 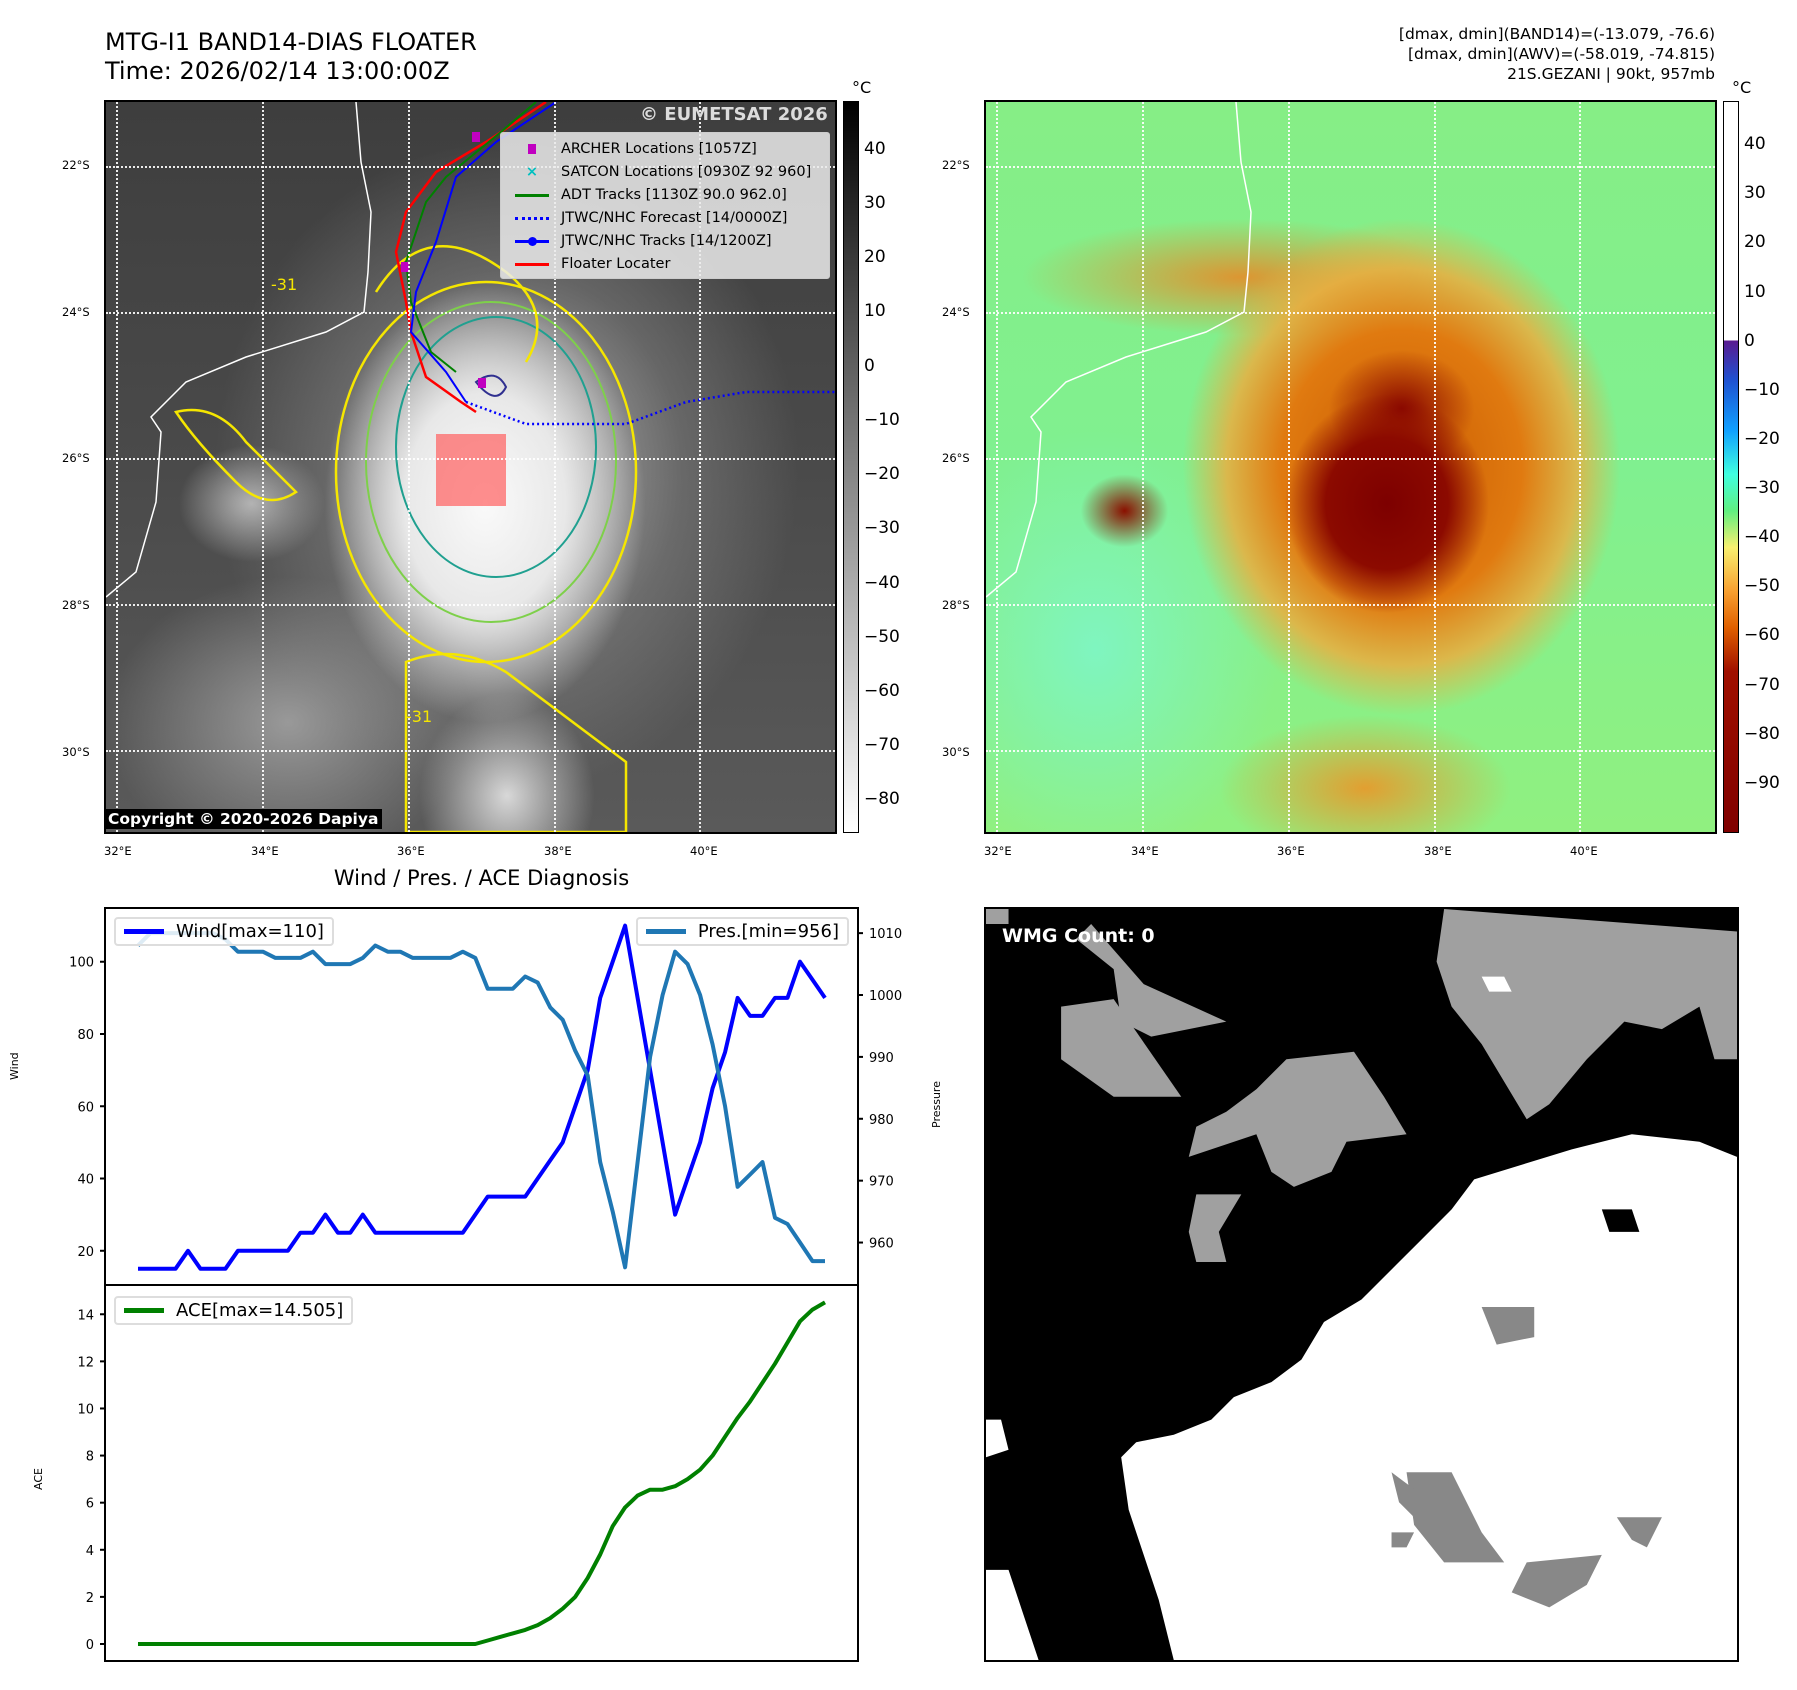 What do you see at coordinates (250, 931) in the screenshot?
I see `wind-legend-label: Wind[max=110]` at bounding box center [250, 931].